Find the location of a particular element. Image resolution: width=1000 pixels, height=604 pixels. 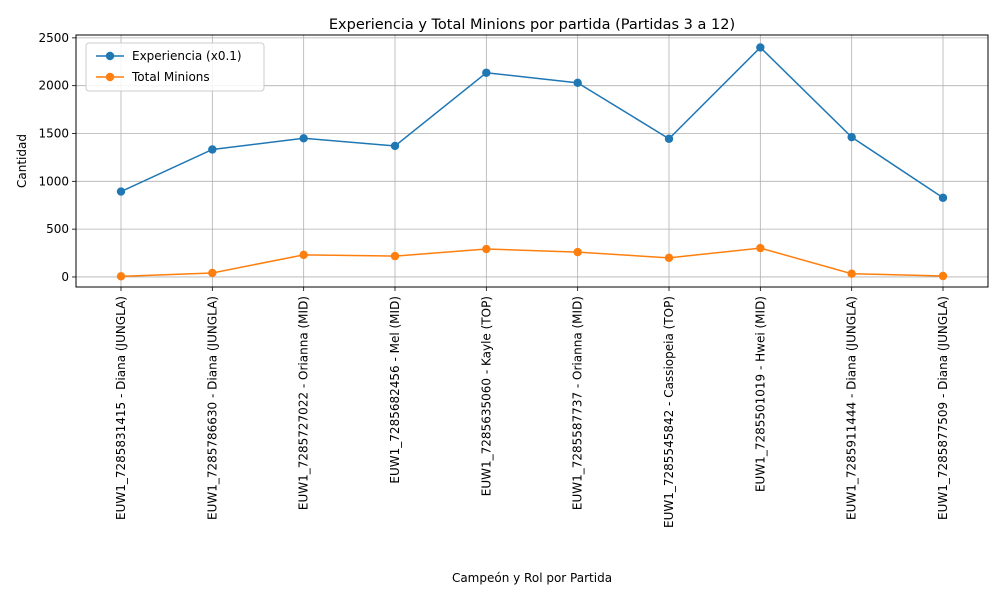

x-tick-label: EUW1_7285911444 - Diana (JUNGLA) is located at coordinates (852, 408).